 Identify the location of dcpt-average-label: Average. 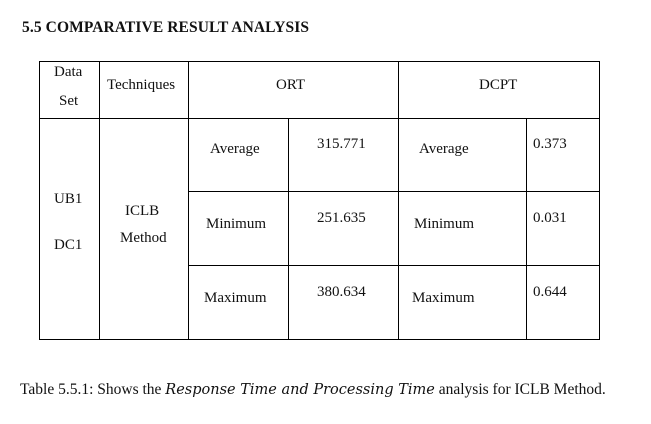
(444, 149).